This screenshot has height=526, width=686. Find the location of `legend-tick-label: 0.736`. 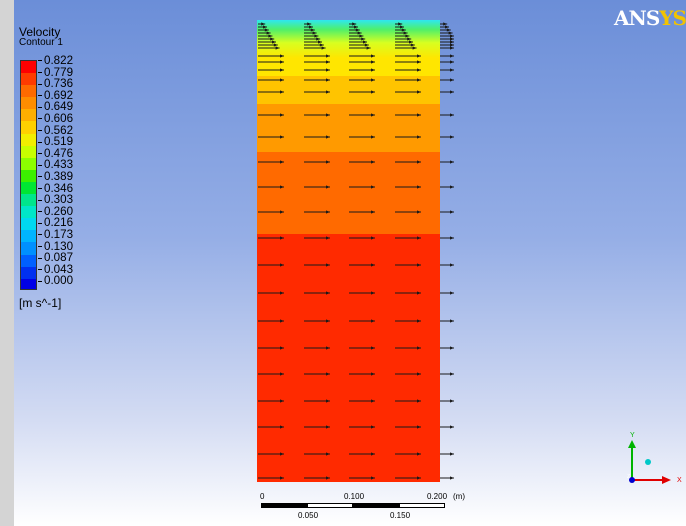

legend-tick-label: 0.736 is located at coordinates (55, 84).